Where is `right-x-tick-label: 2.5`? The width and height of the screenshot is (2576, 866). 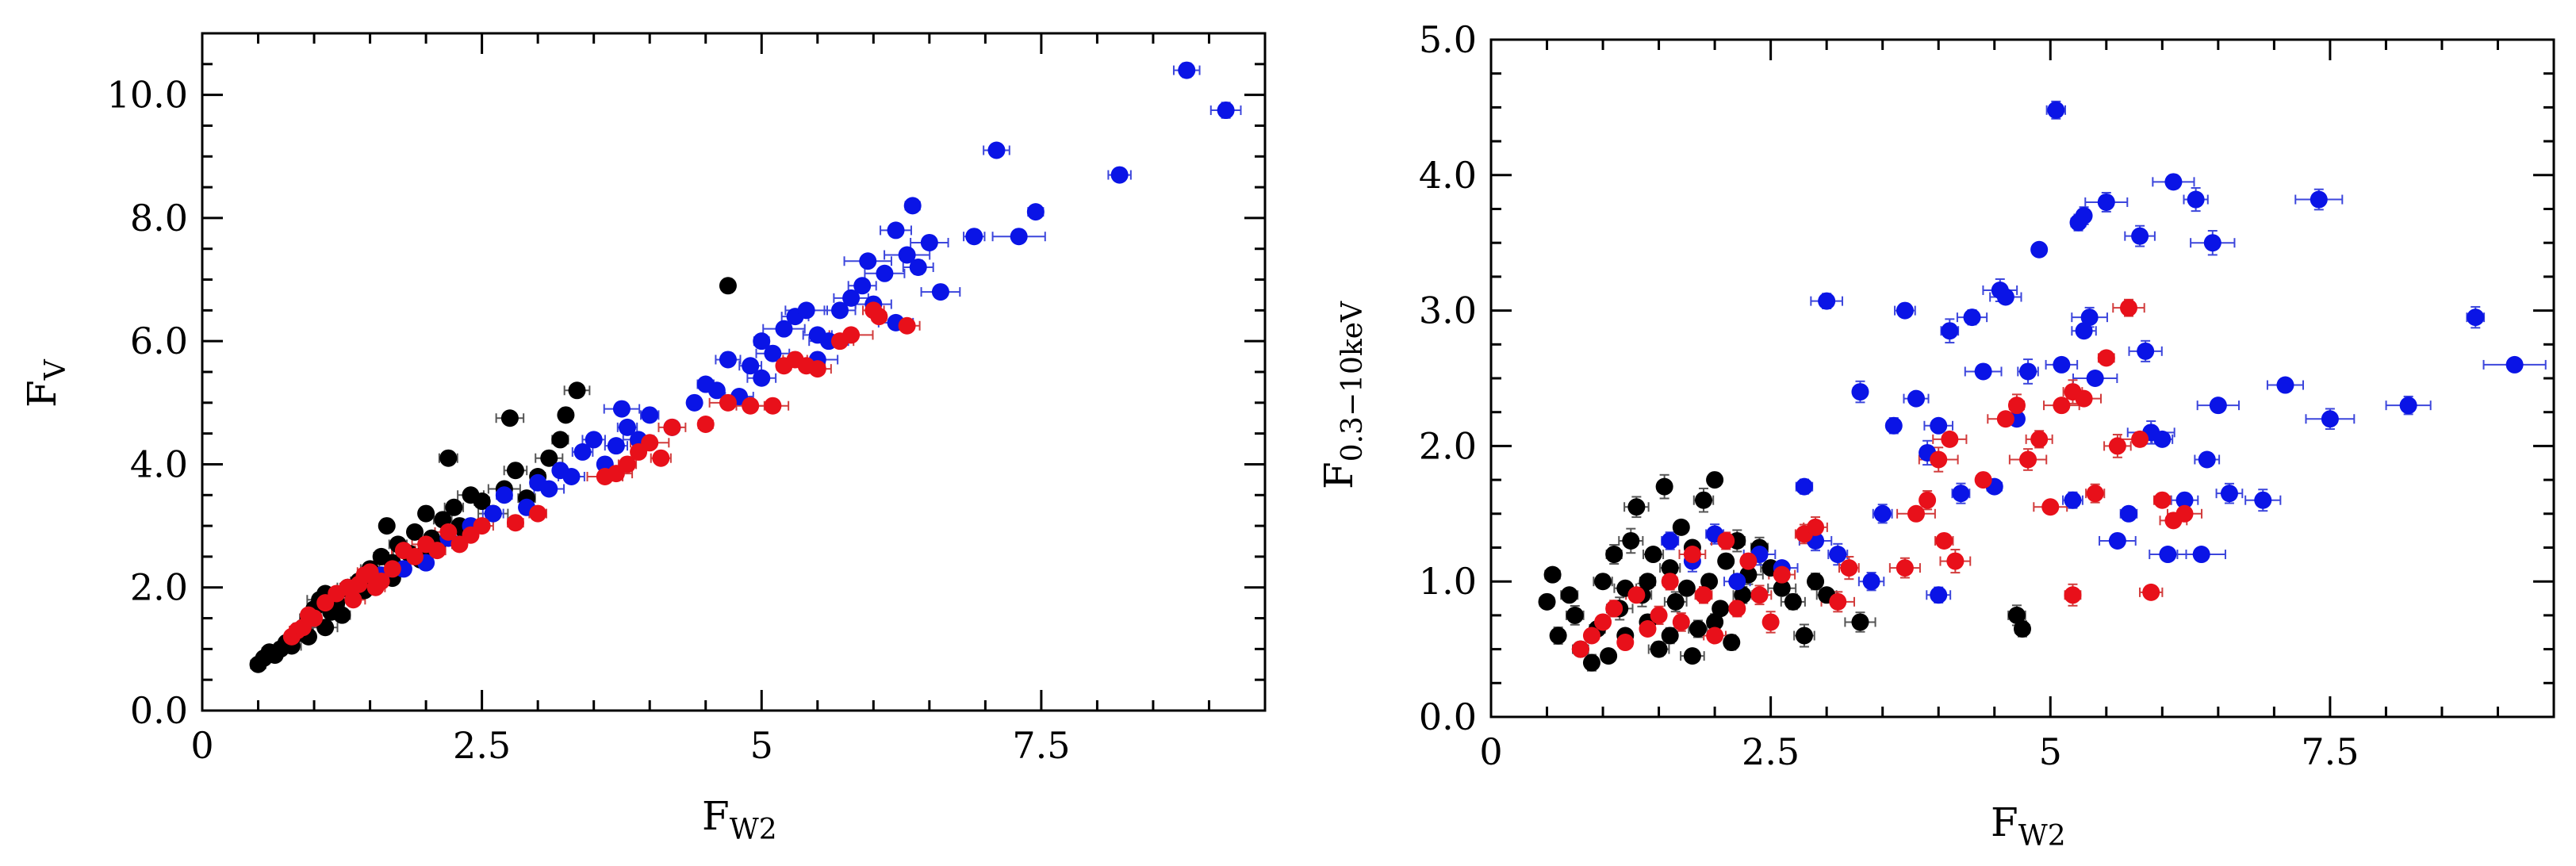
right-x-tick-label: 2.5 is located at coordinates (1771, 751).